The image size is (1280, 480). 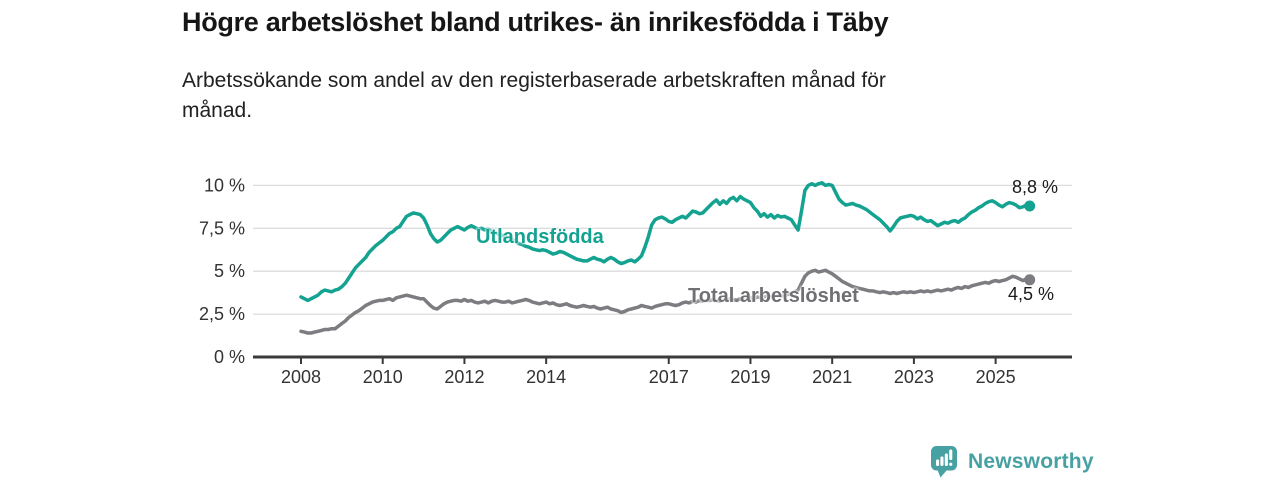 I want to click on newsworthy-brand: Newsworthy, so click(x=1012, y=462).